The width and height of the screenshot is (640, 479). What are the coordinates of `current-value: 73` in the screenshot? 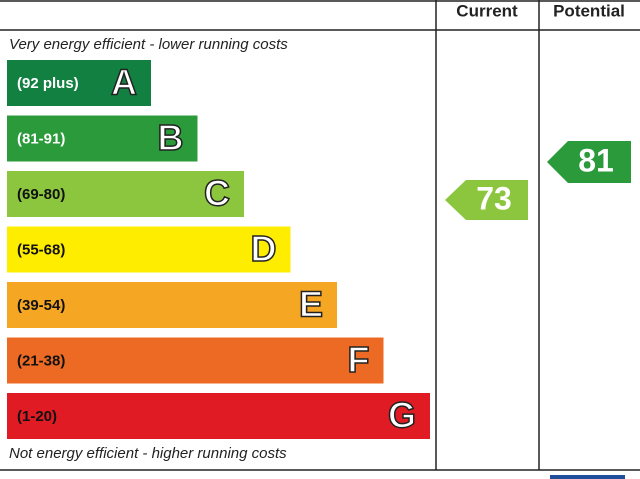 It's located at (494, 198).